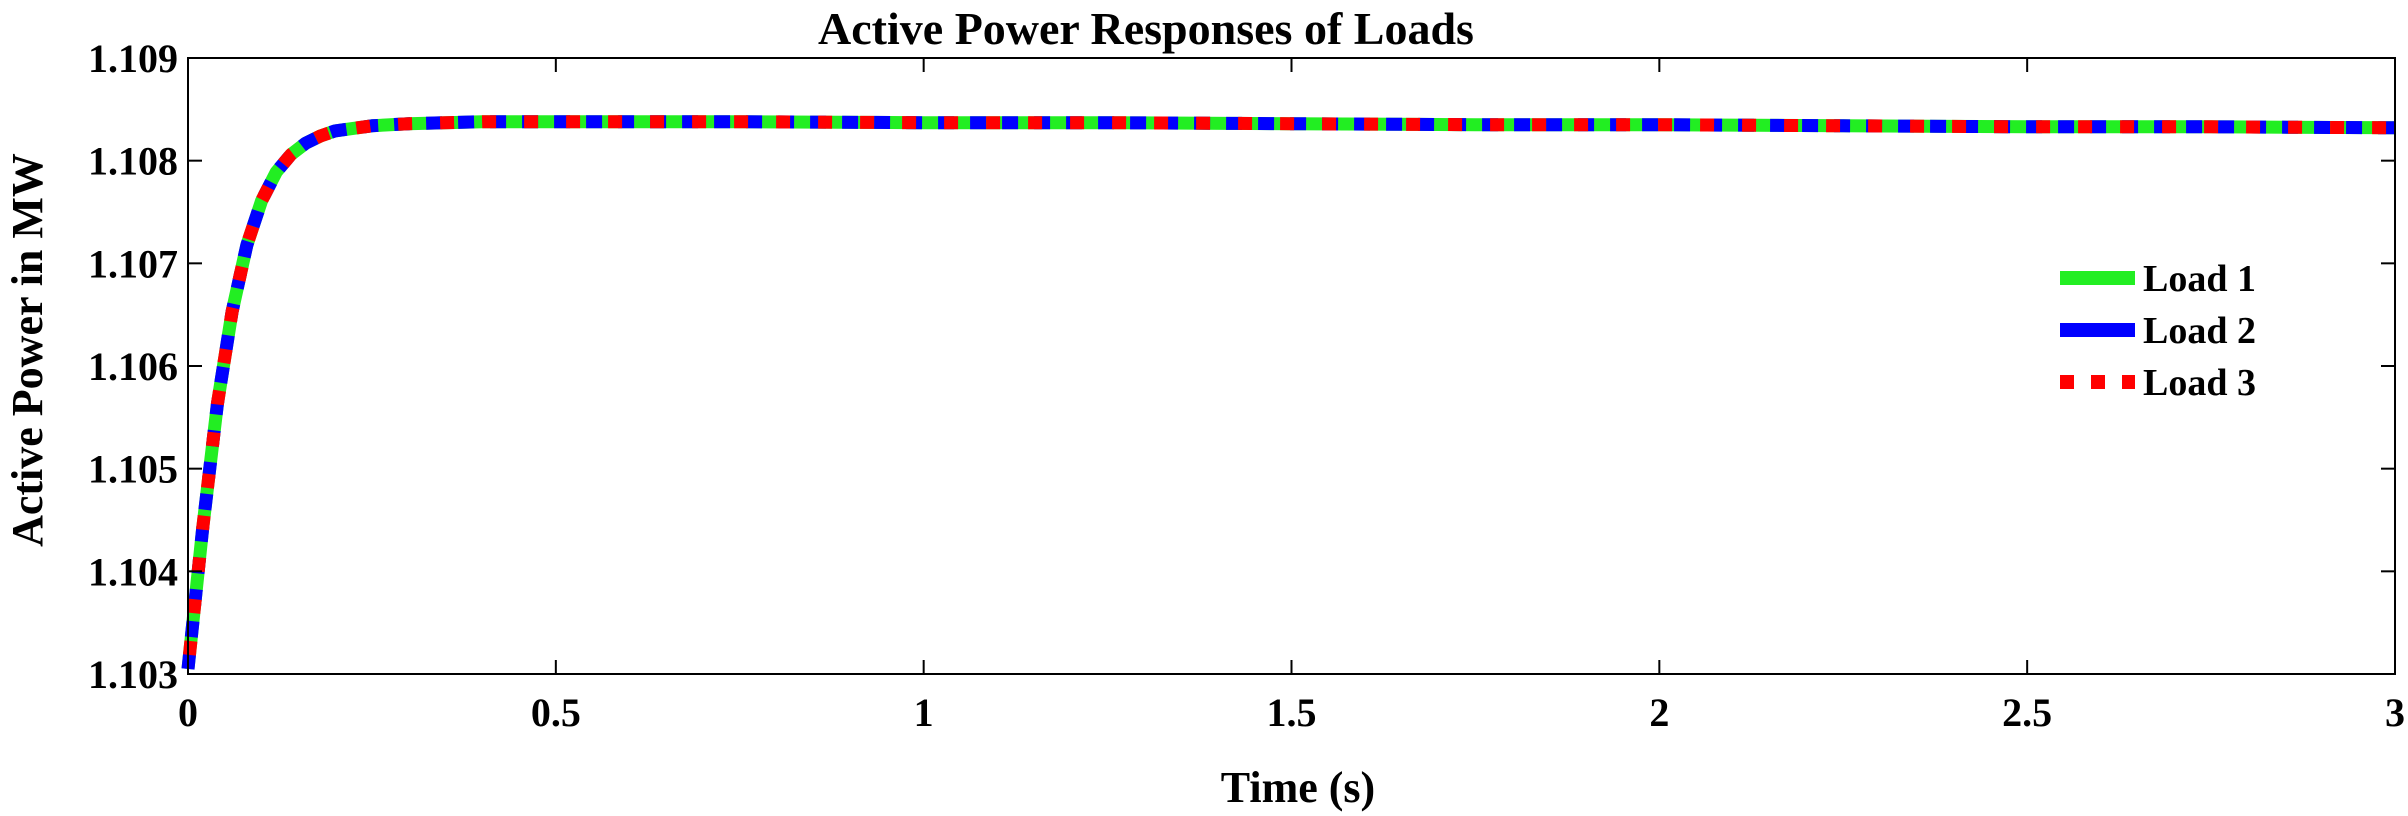 This screenshot has height=816, width=2408. Describe the element at coordinates (133, 263) in the screenshot. I see `y-tick-label: 1.107` at that location.